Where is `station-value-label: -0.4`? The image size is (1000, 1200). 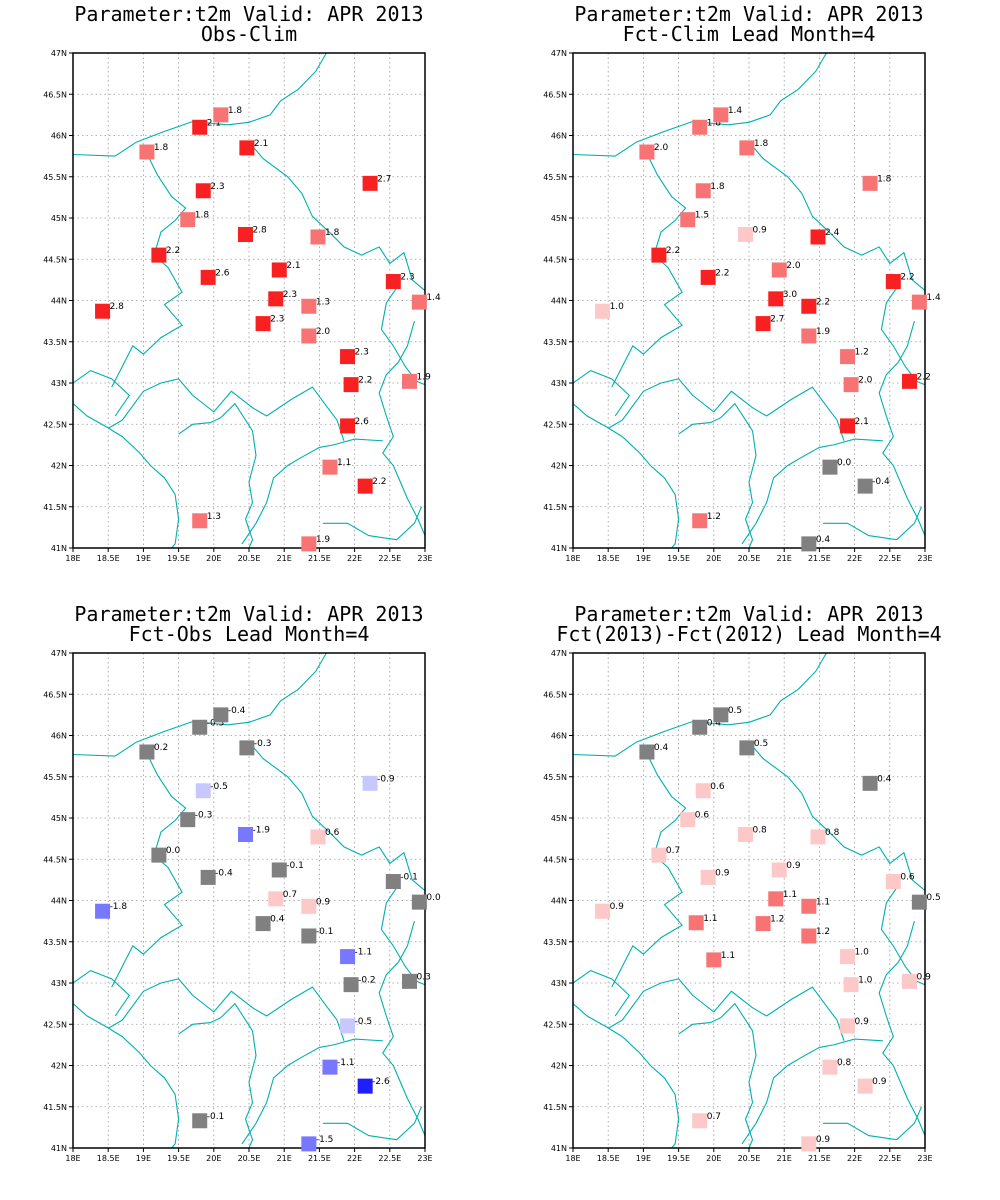
station-value-label: -0.4 is located at coordinates (881, 482).